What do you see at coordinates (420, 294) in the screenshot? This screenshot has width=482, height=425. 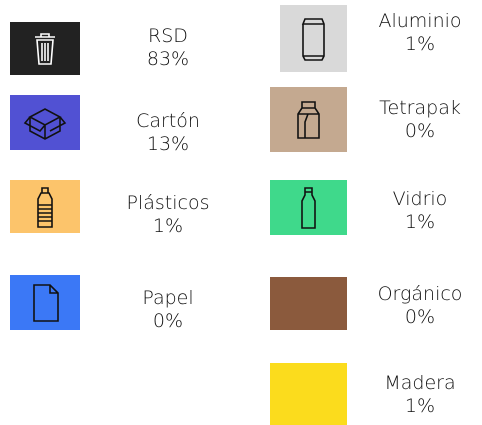 I see `item-label: Orgánico` at bounding box center [420, 294].